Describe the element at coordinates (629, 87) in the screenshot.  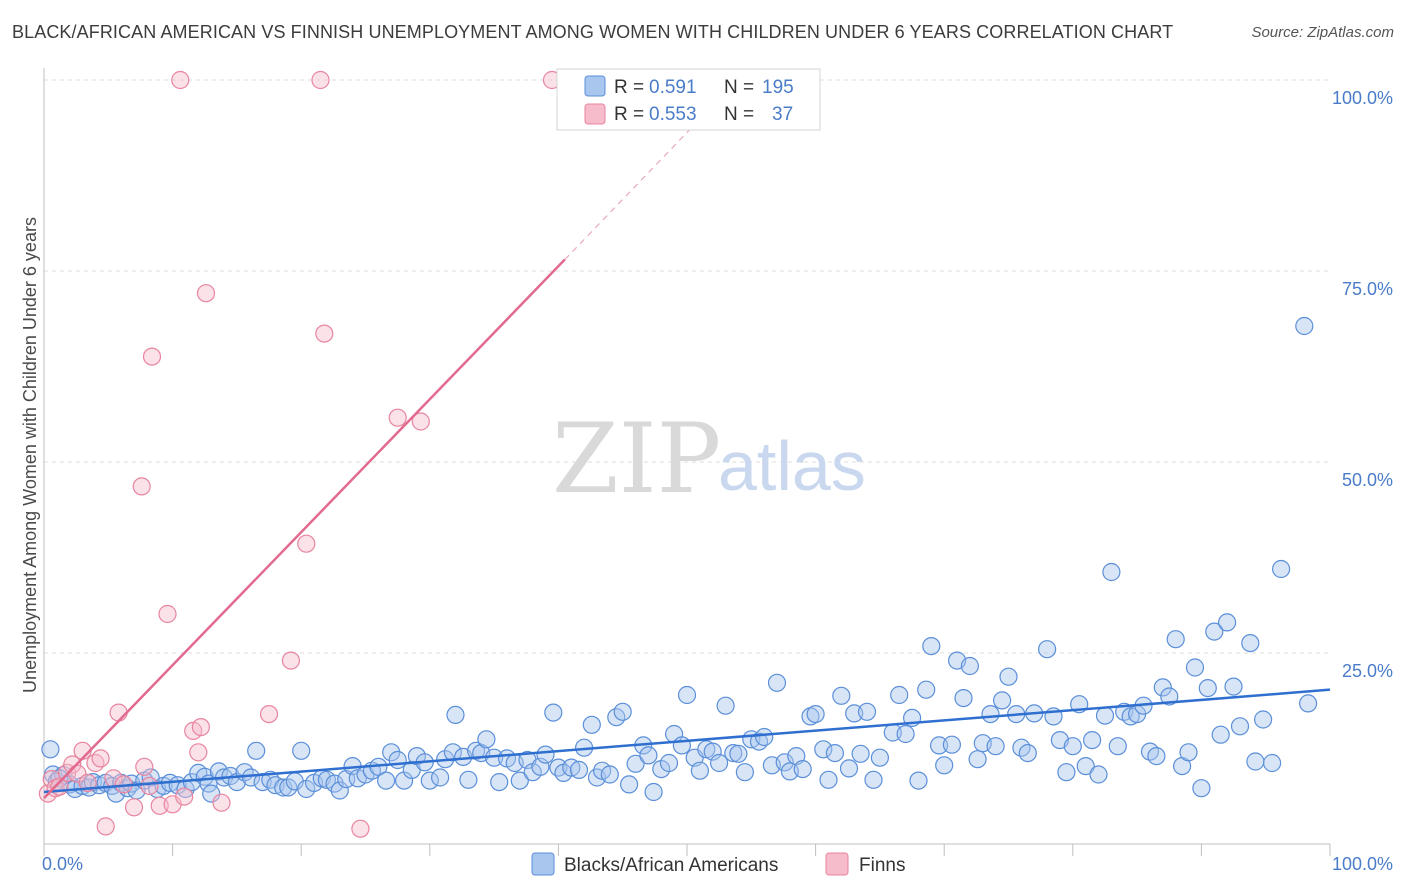
I see `legend-r-label: R =` at that location.